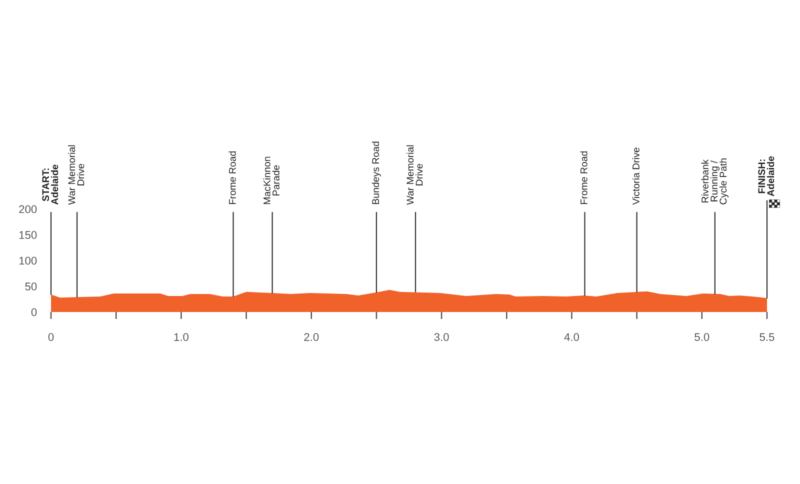 The image size is (800, 484). Describe the element at coordinates (441, 337) in the screenshot. I see `x-tick-label: 3.0` at that location.